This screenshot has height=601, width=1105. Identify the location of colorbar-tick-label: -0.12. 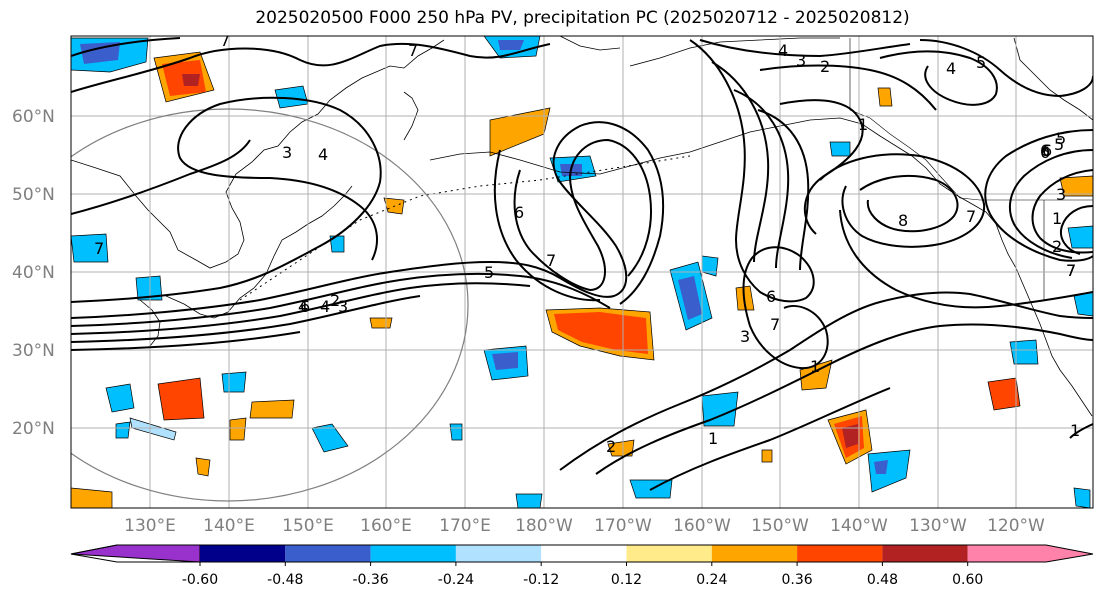
(541, 580).